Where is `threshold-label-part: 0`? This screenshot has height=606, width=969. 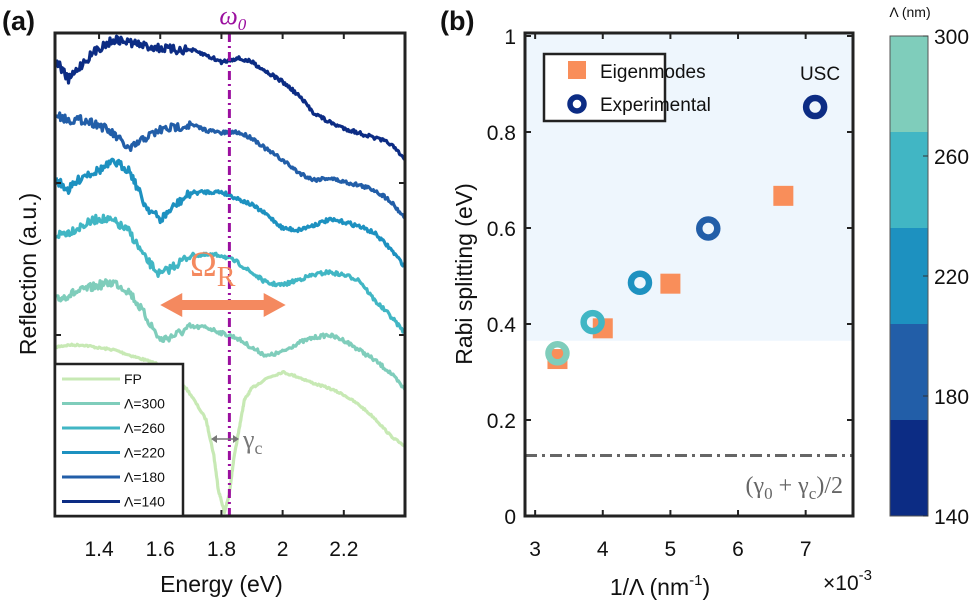
threshold-label-part: 0 is located at coordinates (768, 493).